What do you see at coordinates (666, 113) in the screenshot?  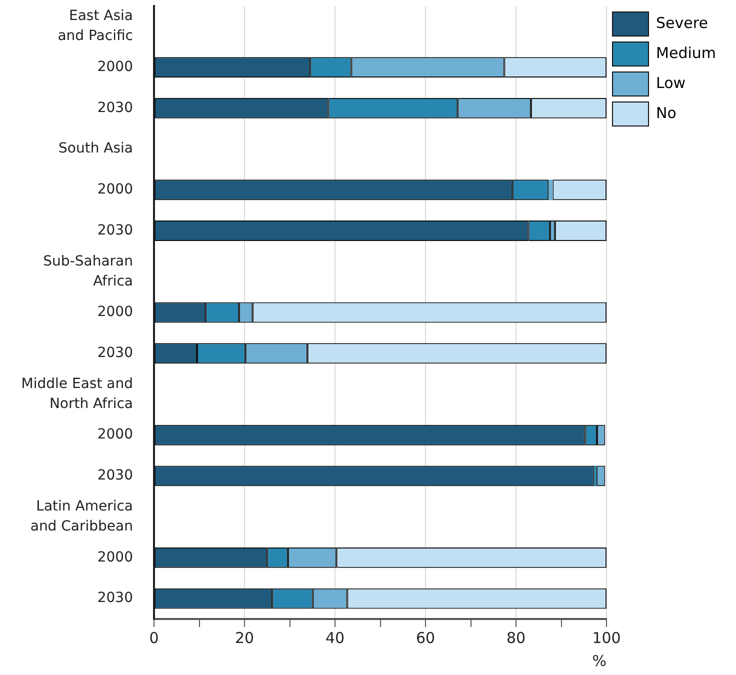 I see `legend-label: No` at bounding box center [666, 113].